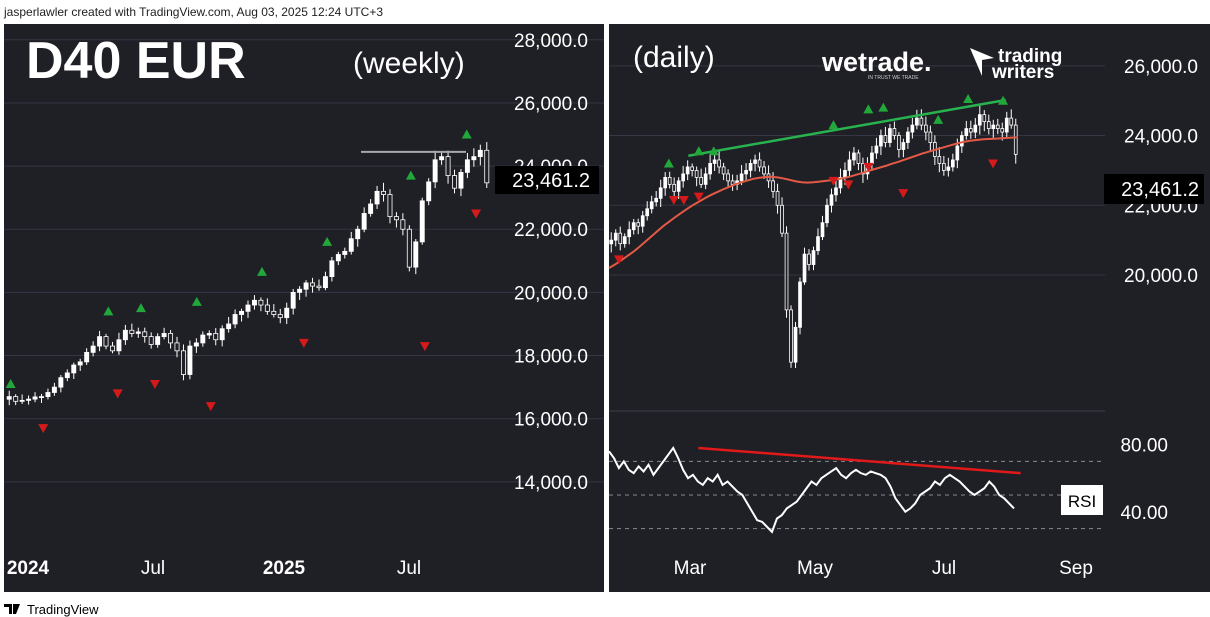 The height and width of the screenshot is (617, 1210). Describe the element at coordinates (547, 180) in the screenshot. I see `weekly-last-price-badge` at that location.